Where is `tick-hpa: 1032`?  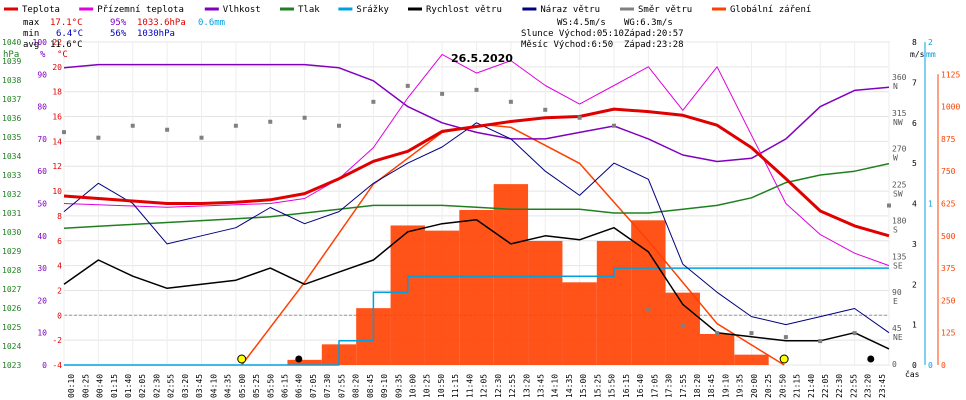 tick-hpa: 1032 is located at coordinates (11, 194).